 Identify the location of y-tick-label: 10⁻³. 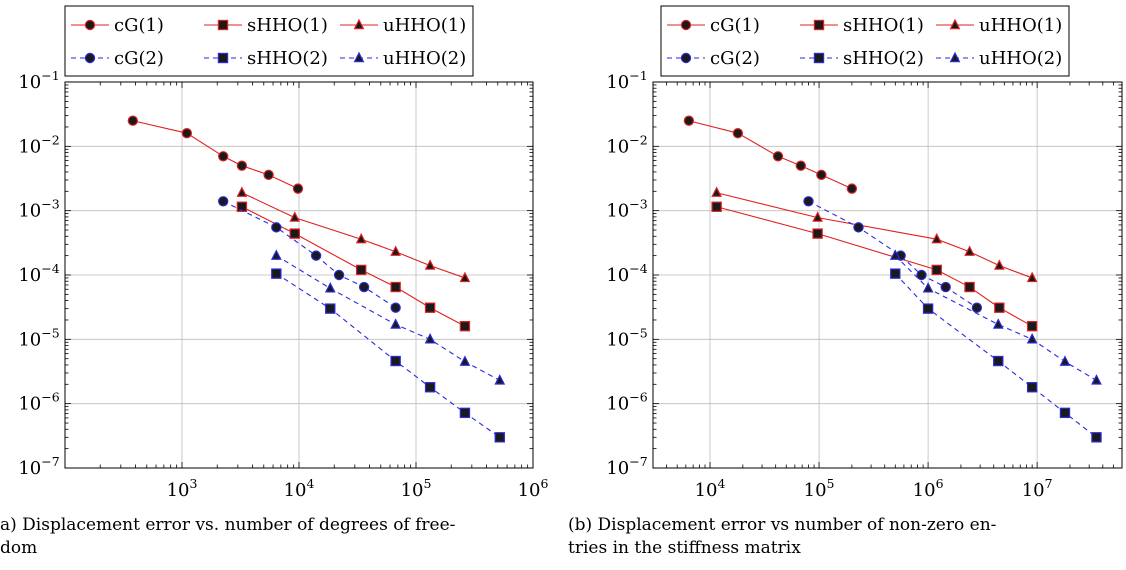
(626, 209).